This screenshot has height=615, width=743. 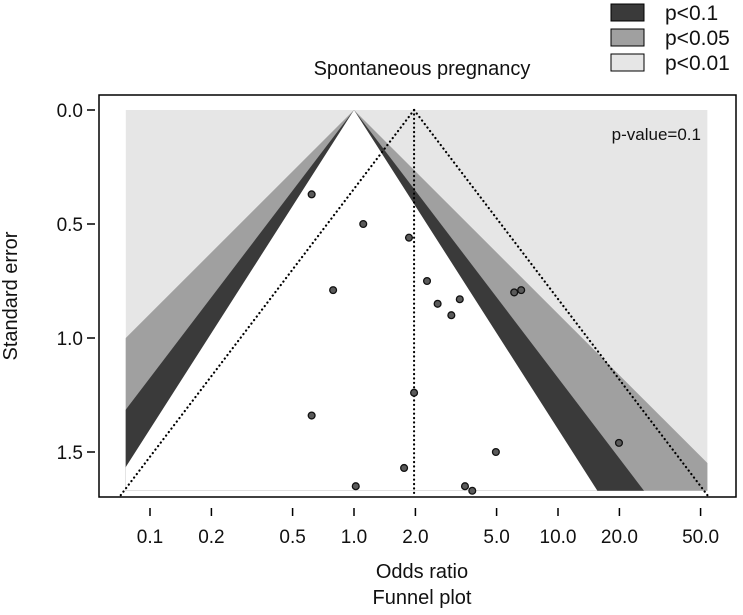 I want to click on y-tick-label: 1.0, so click(x=70, y=339).